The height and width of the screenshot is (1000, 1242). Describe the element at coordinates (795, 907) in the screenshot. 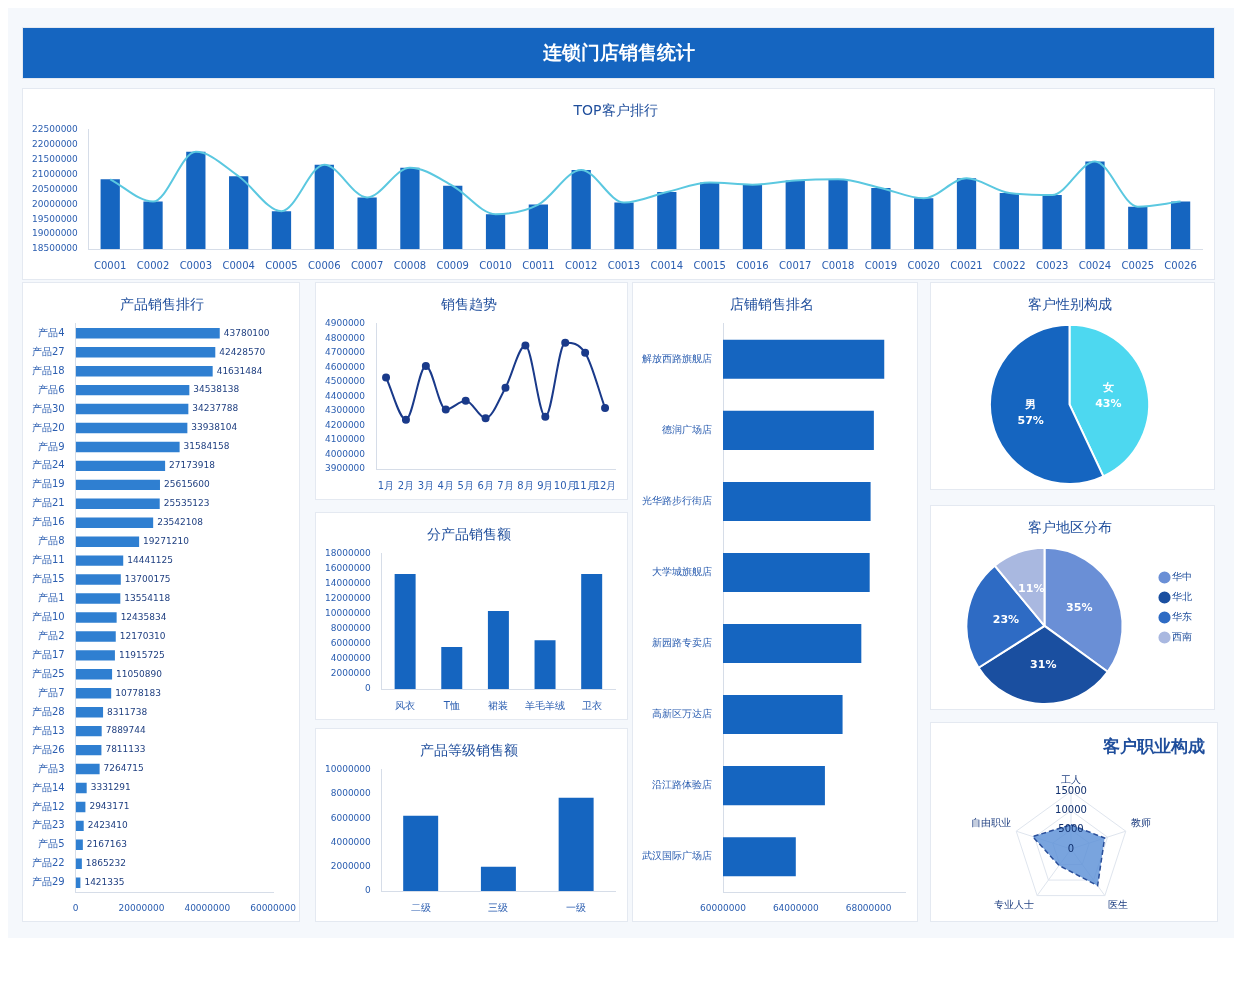

I see `x-tick-label: 64000000` at that location.